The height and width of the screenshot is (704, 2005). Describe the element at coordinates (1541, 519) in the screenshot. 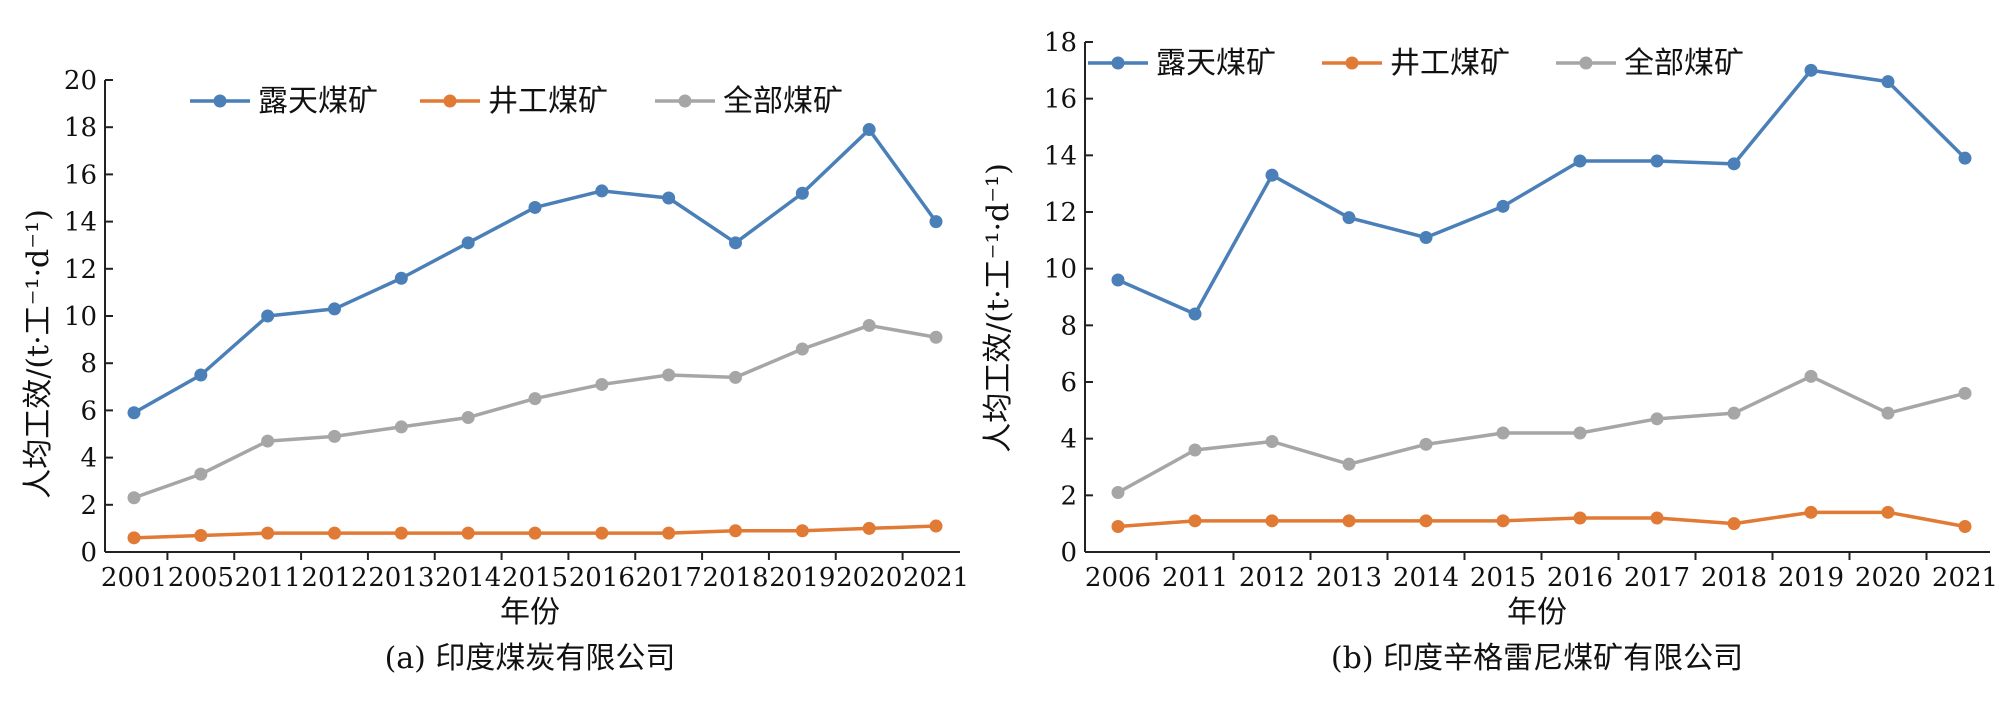

I see `series-line-underground-b` at that location.